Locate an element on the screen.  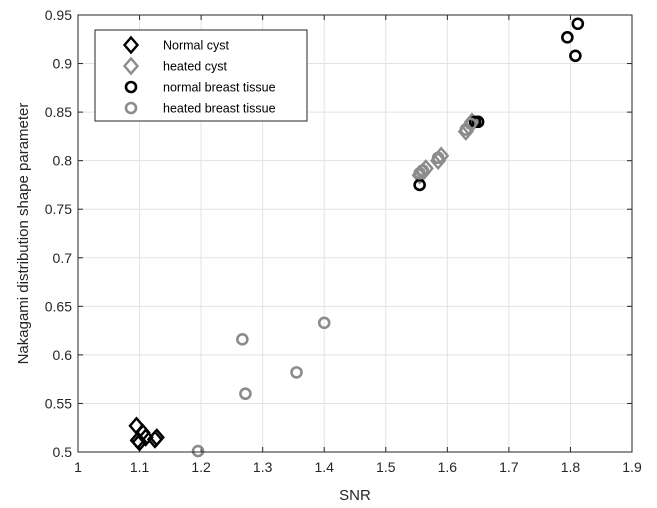
y-tick-label: 0.6 is located at coordinates (63, 355).